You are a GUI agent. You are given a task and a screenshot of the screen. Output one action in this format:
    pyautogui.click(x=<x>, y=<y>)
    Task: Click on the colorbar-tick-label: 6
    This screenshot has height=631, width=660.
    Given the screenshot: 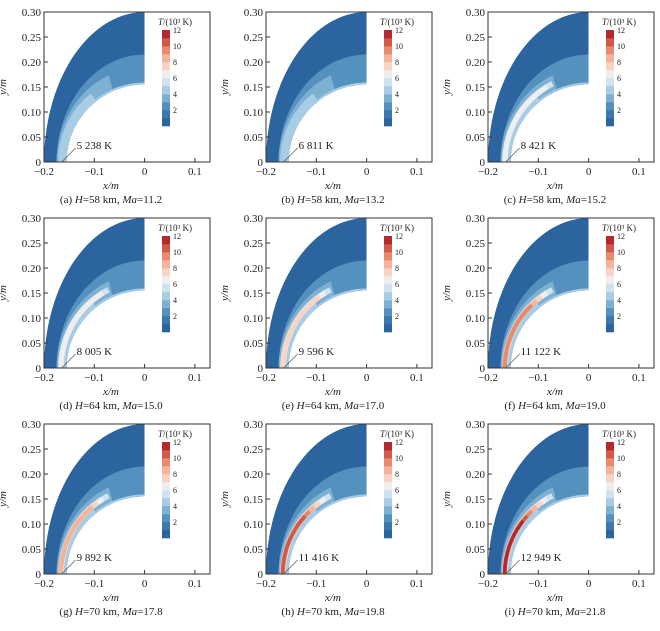 What is the action you would take?
    pyautogui.click(x=397, y=78)
    